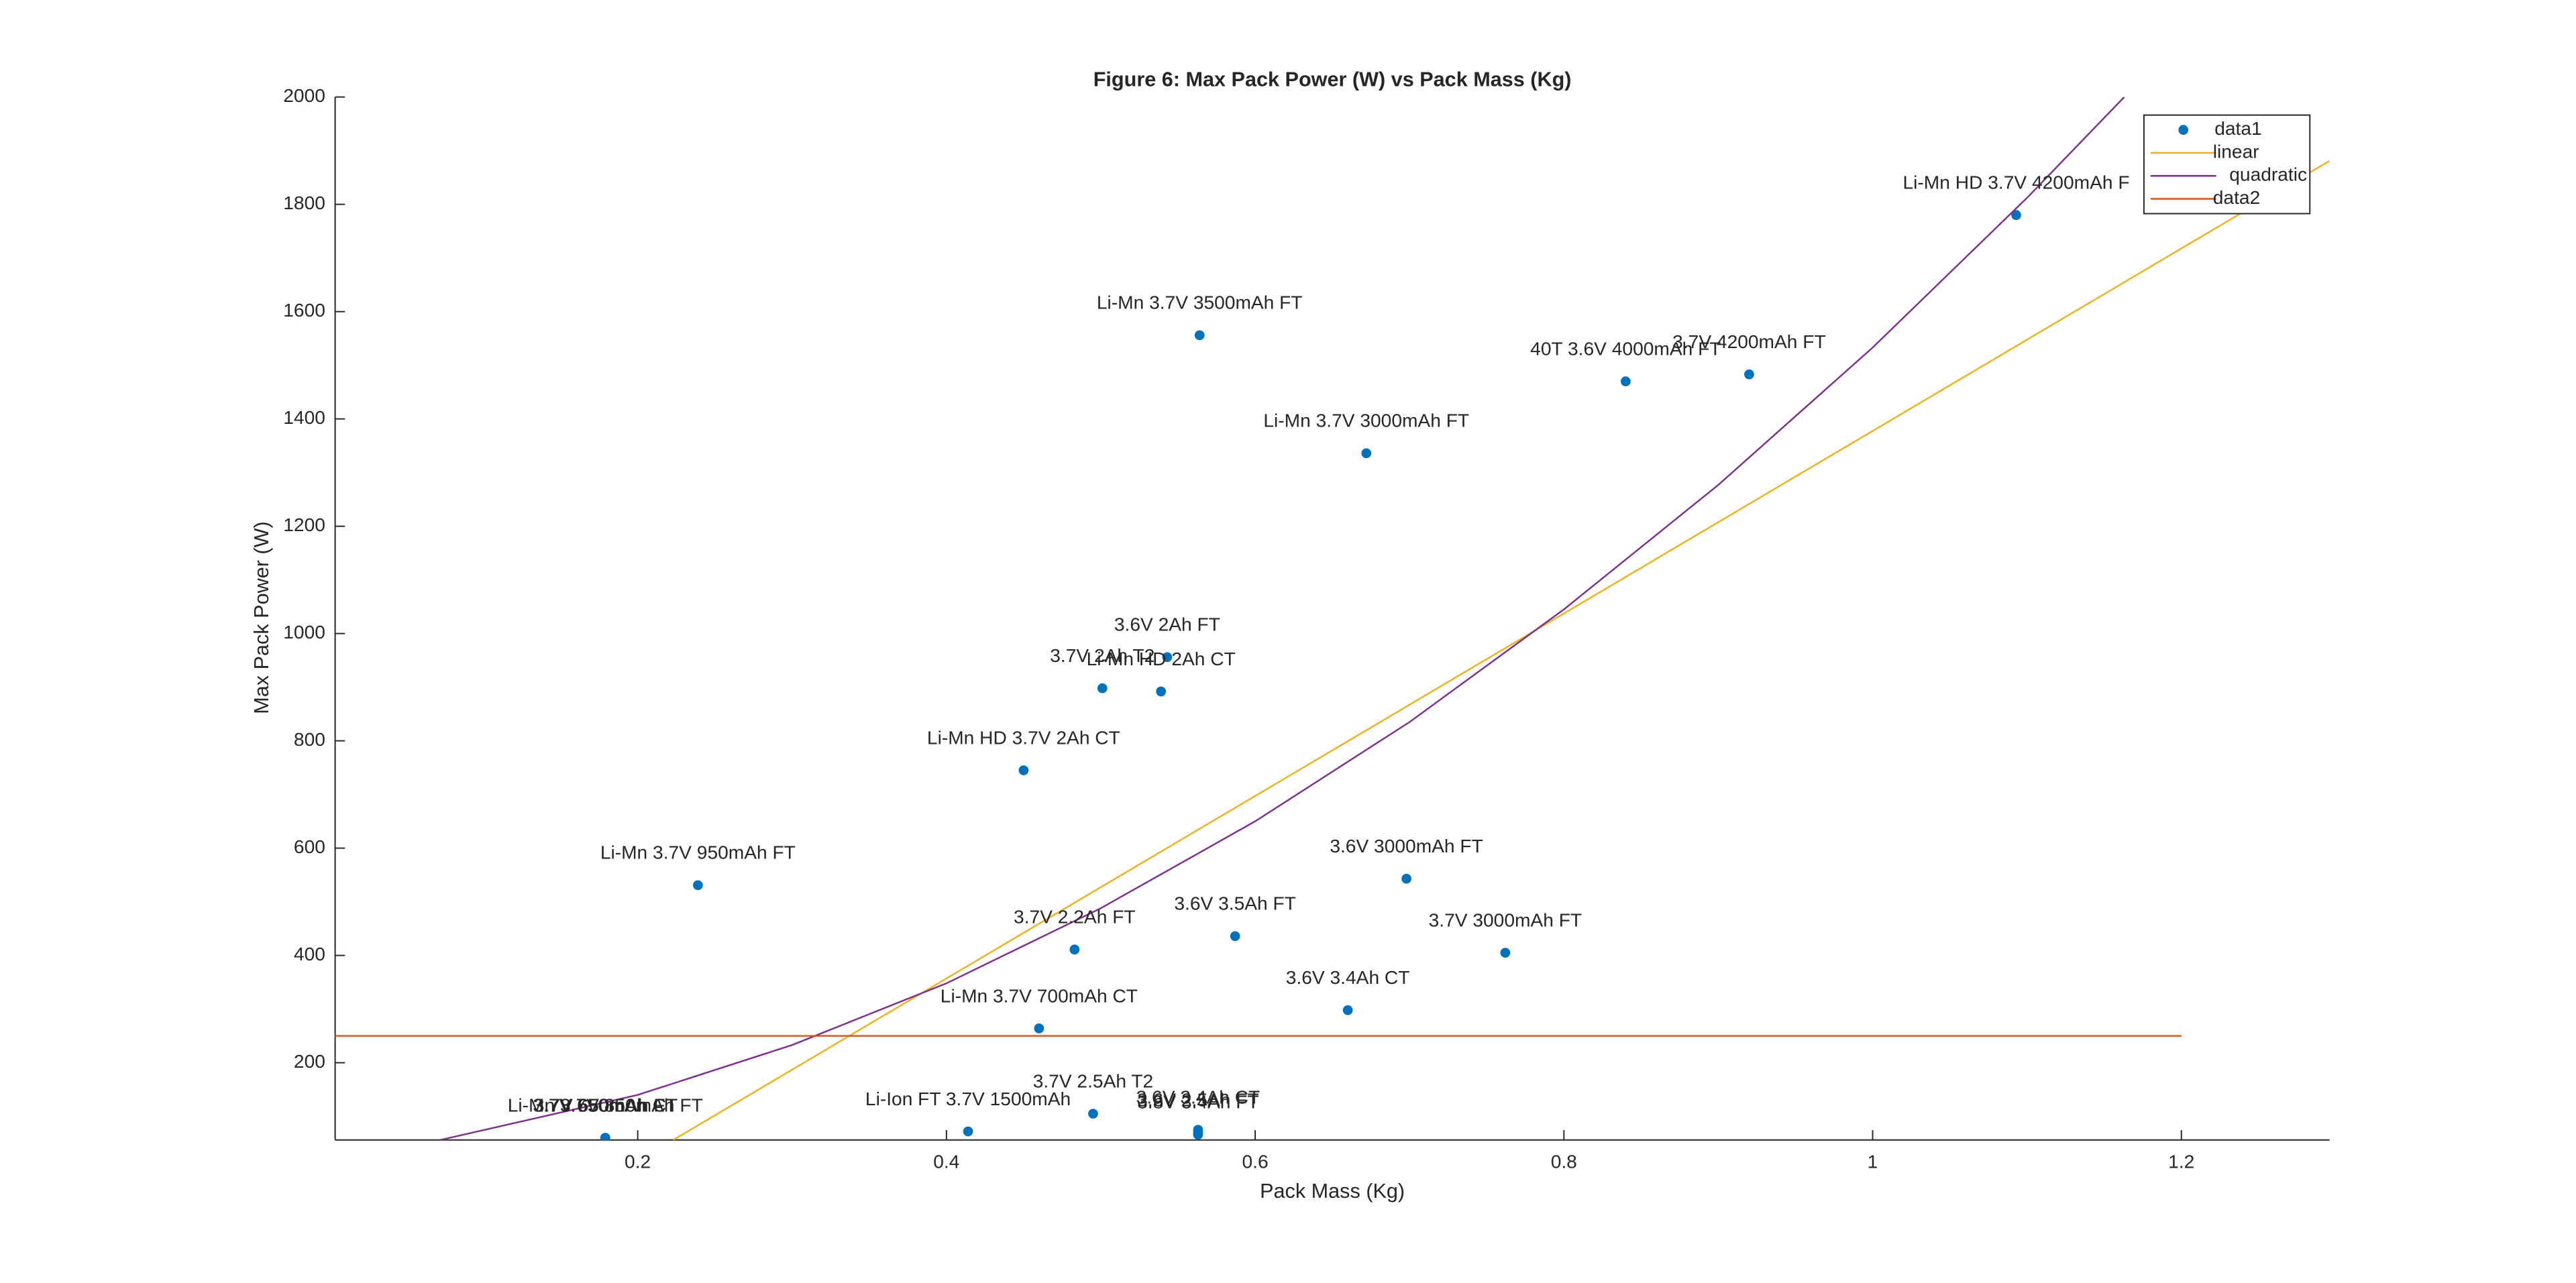 The height and width of the screenshot is (1283, 2576). What do you see at coordinates (304, 203) in the screenshot?
I see `y-tick-label: 1800` at bounding box center [304, 203].